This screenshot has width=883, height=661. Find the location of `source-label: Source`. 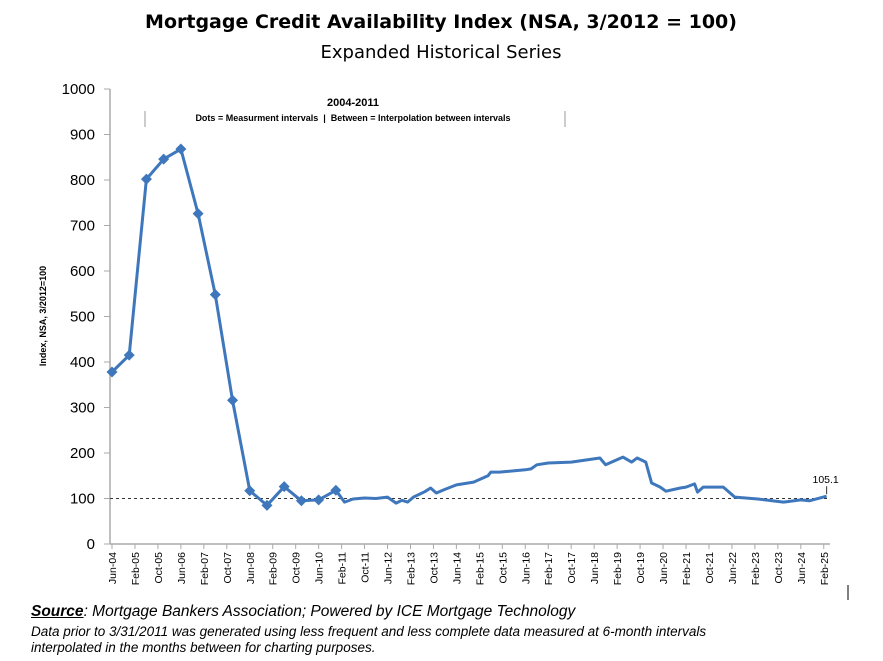

source-label: Source is located at coordinates (57, 611).